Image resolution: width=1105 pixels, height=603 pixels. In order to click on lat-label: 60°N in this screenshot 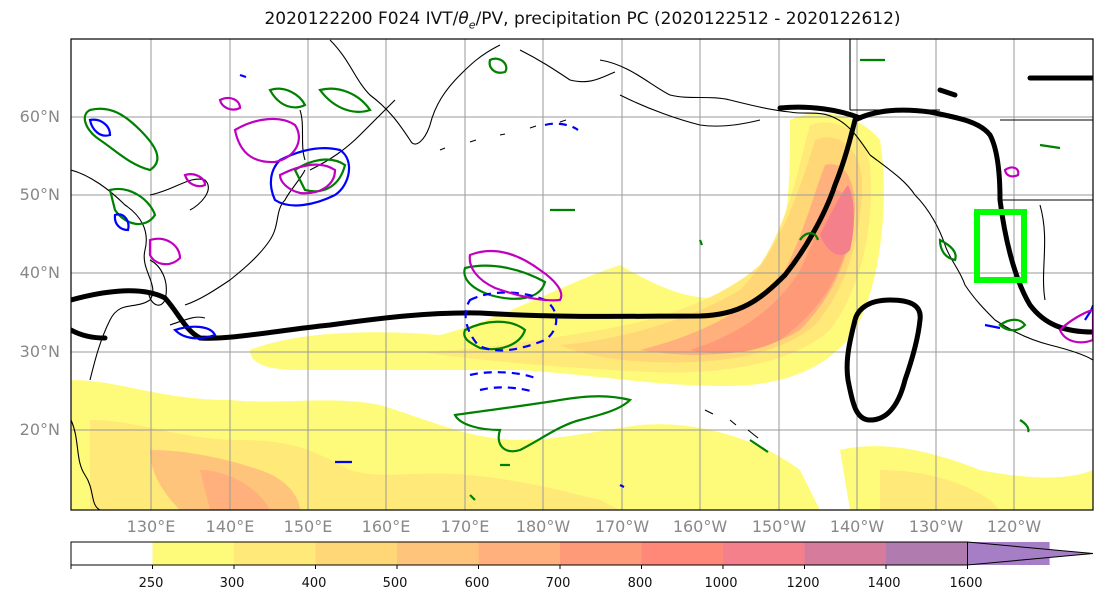, I will do `click(39, 116)`.